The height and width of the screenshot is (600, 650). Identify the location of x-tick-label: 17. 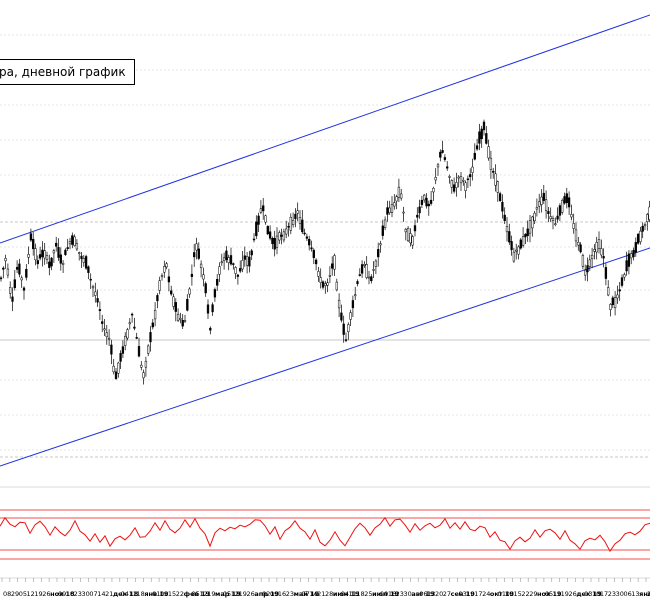
(478, 594).